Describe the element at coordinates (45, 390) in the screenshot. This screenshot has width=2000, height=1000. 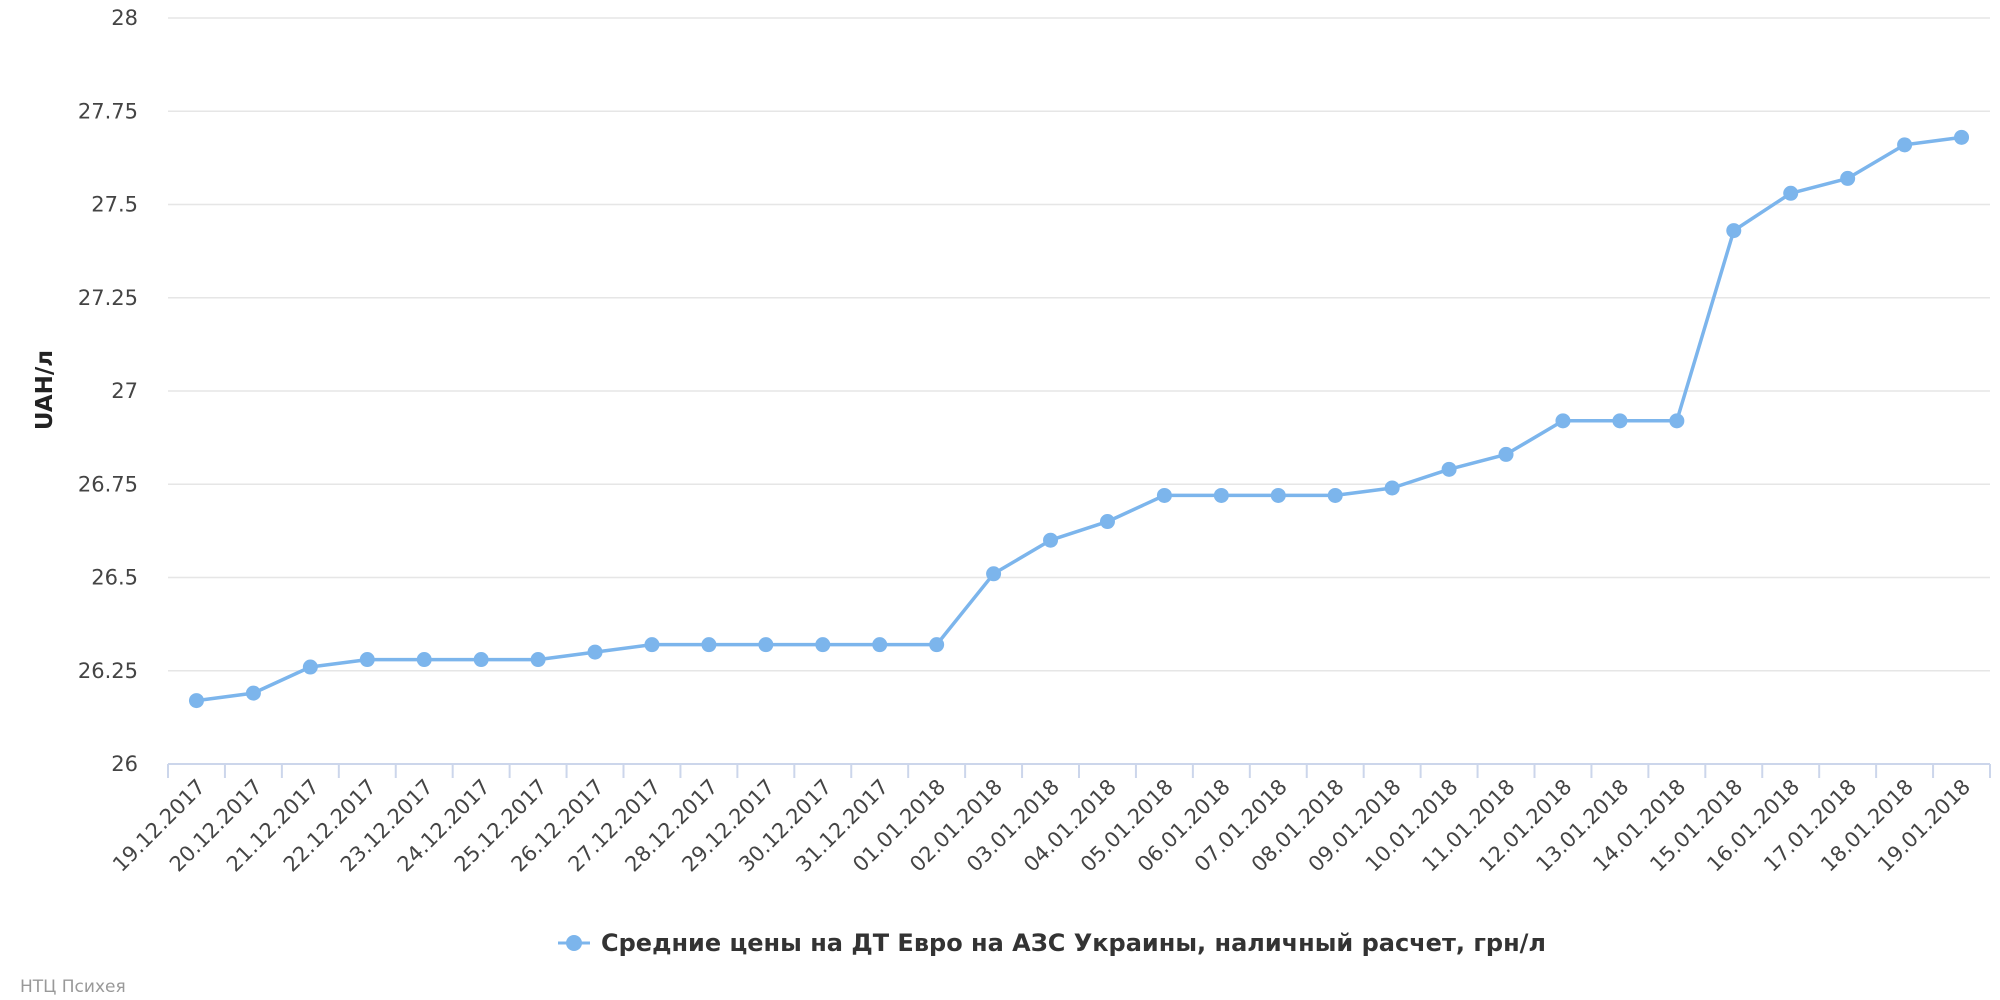
I see `y-axis-title: UAH/л` at that location.